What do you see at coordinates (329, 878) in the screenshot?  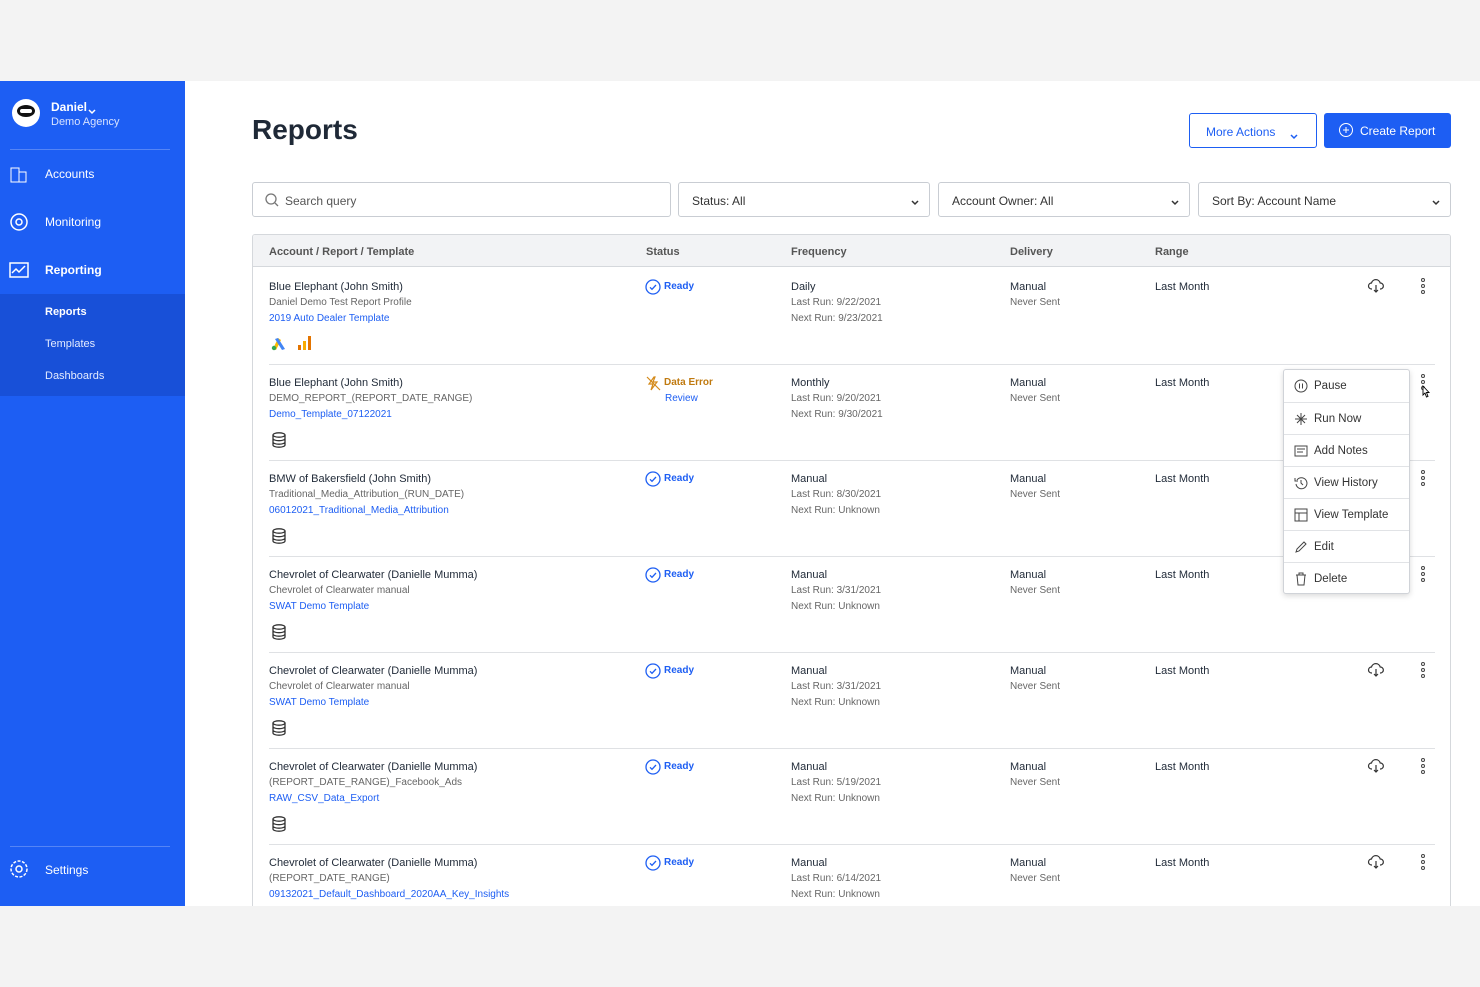 I see `report-name: (REPORT_DATE_RANGE)` at bounding box center [329, 878].